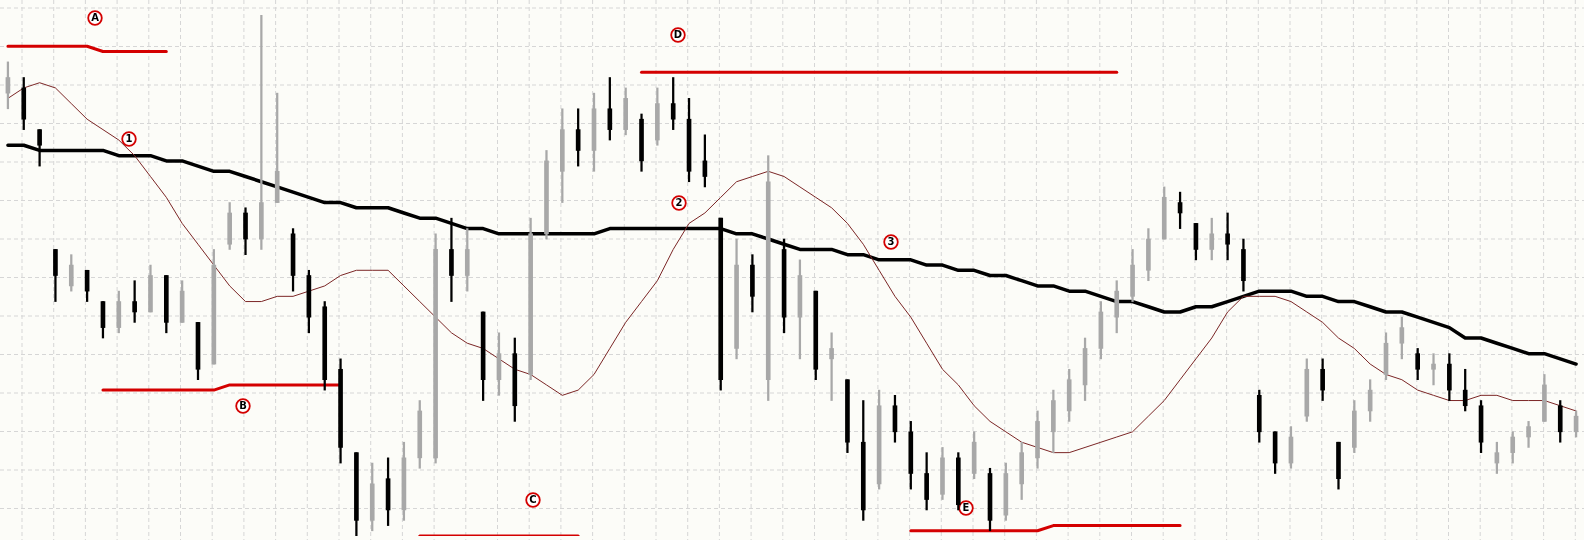  Describe the element at coordinates (129, 139) in the screenshot. I see `annotation: 1` at that location.